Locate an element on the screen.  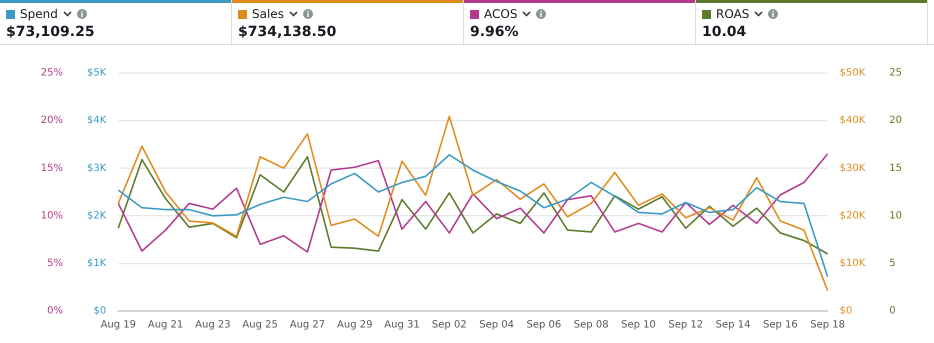
y-tick-label: $3K is located at coordinates (96, 168).